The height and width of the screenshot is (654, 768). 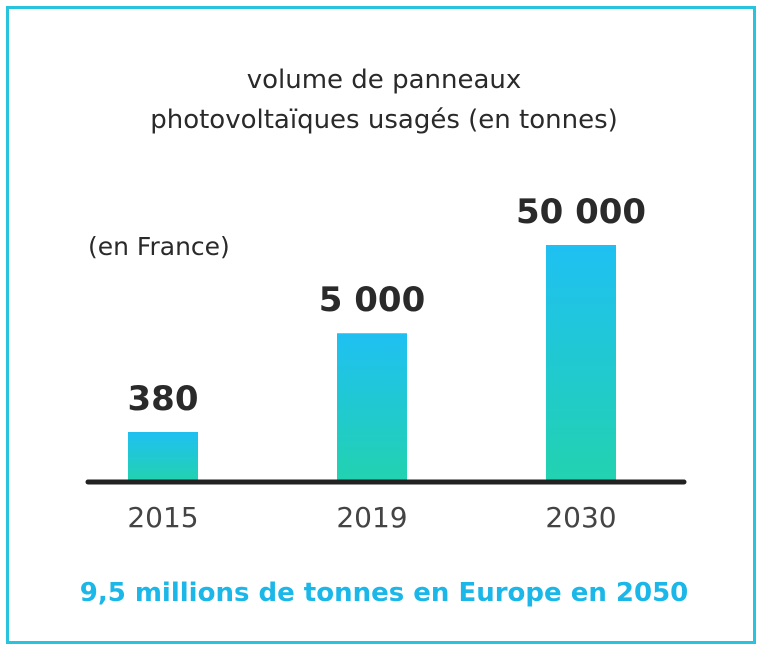 I want to click on data-label-2030: 50 000, so click(x=581, y=212).